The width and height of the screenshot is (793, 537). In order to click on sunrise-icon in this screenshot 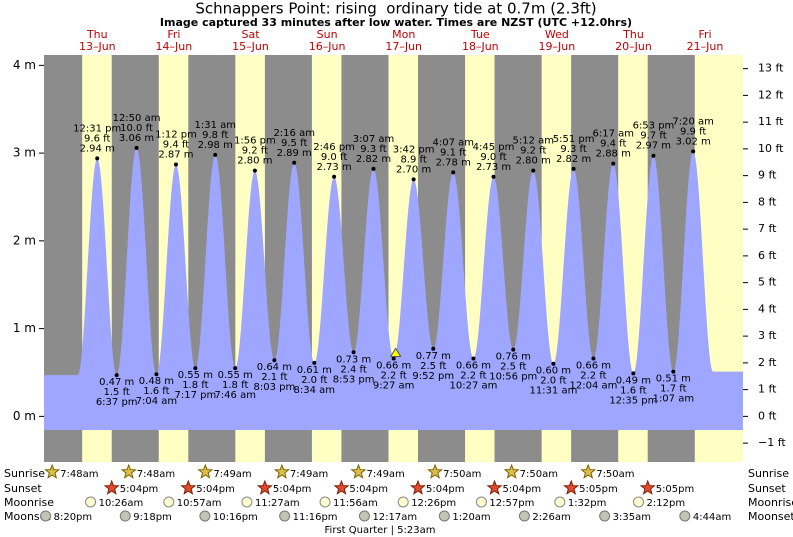, I will do `click(128, 471)`.